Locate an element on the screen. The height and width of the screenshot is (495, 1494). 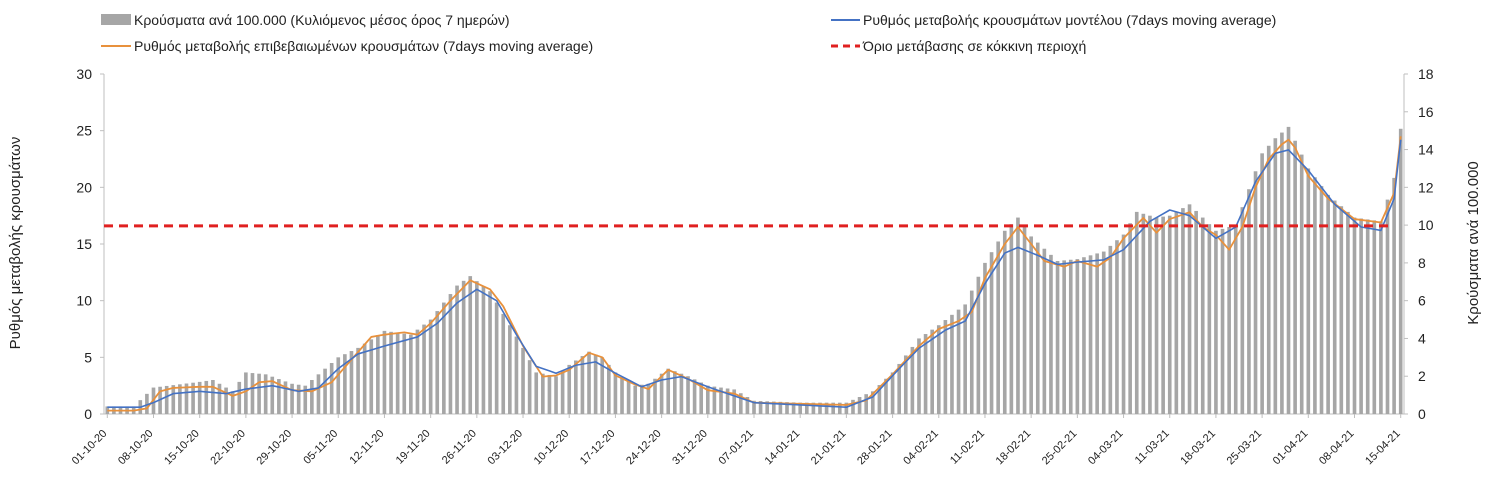
x-tick-label: 31-12-20 is located at coordinates (690, 448).